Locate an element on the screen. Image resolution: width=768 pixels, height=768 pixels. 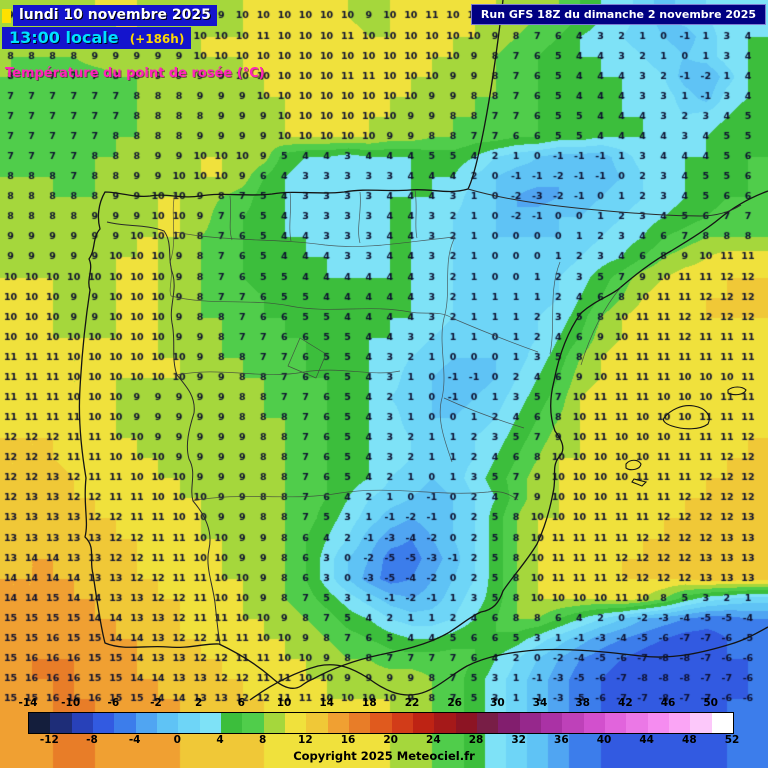
variable-label: Température du point de rosée (°C) is located at coordinates (135, 73).